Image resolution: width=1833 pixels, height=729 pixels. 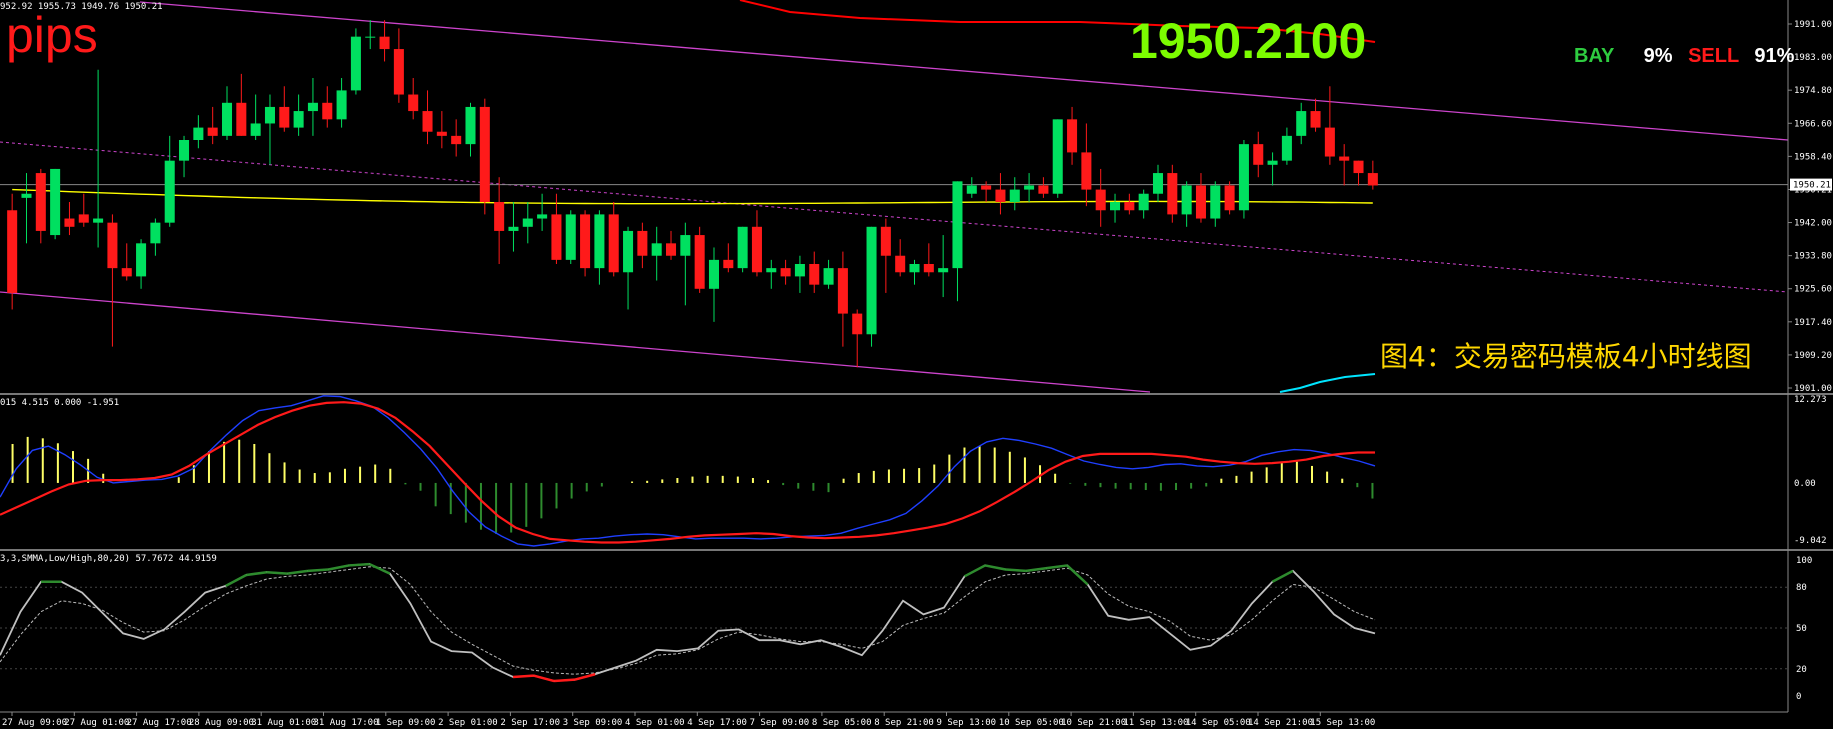 What do you see at coordinates (1684, 56) in the screenshot?
I see `sentiment-readout: BAY 9% SELL 91%` at bounding box center [1684, 56].